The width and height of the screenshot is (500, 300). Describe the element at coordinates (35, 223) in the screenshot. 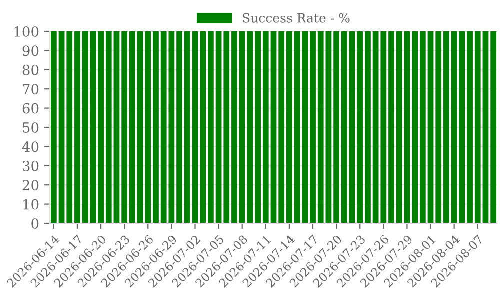

I see `y-tick-label: 0` at that location.